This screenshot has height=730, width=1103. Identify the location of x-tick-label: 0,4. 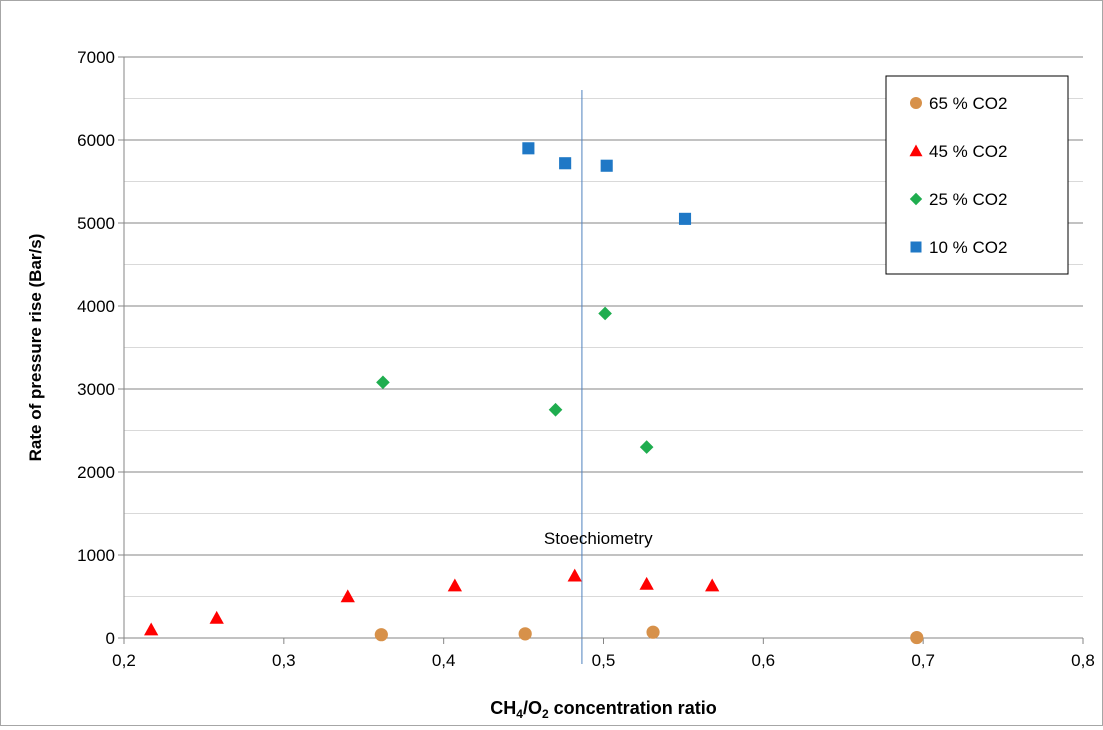
(444, 660).